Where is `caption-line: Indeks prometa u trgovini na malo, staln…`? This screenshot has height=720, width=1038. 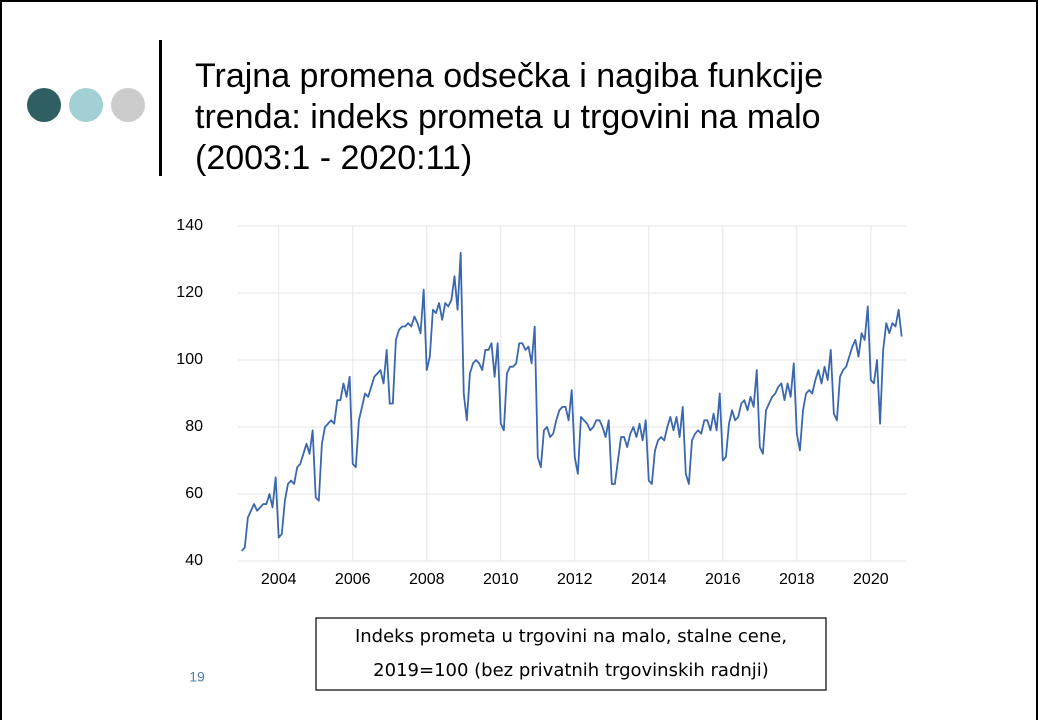 caption-line: Indeks prometa u trgovini na malo, staln… is located at coordinates (571, 636).